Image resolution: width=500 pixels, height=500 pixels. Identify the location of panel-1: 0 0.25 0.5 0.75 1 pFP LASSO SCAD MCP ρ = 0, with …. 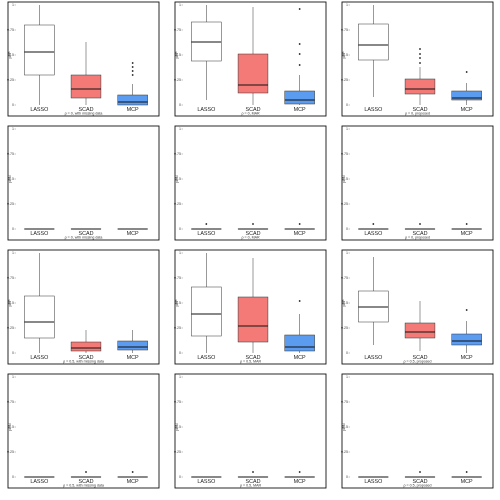
(83, 59).